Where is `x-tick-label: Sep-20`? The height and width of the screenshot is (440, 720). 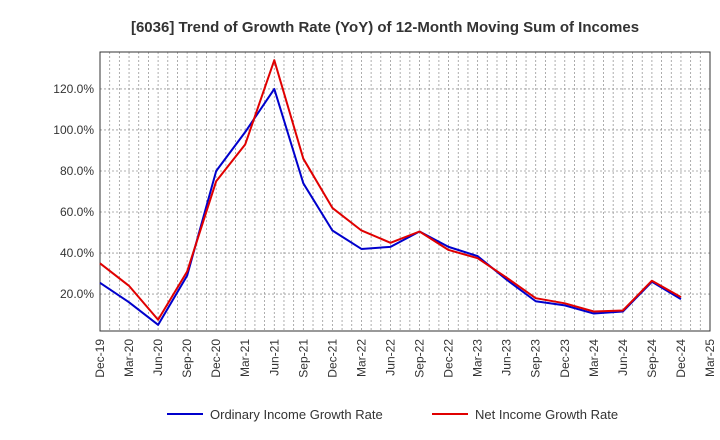 x-tick-label: Sep-20 is located at coordinates (187, 358).